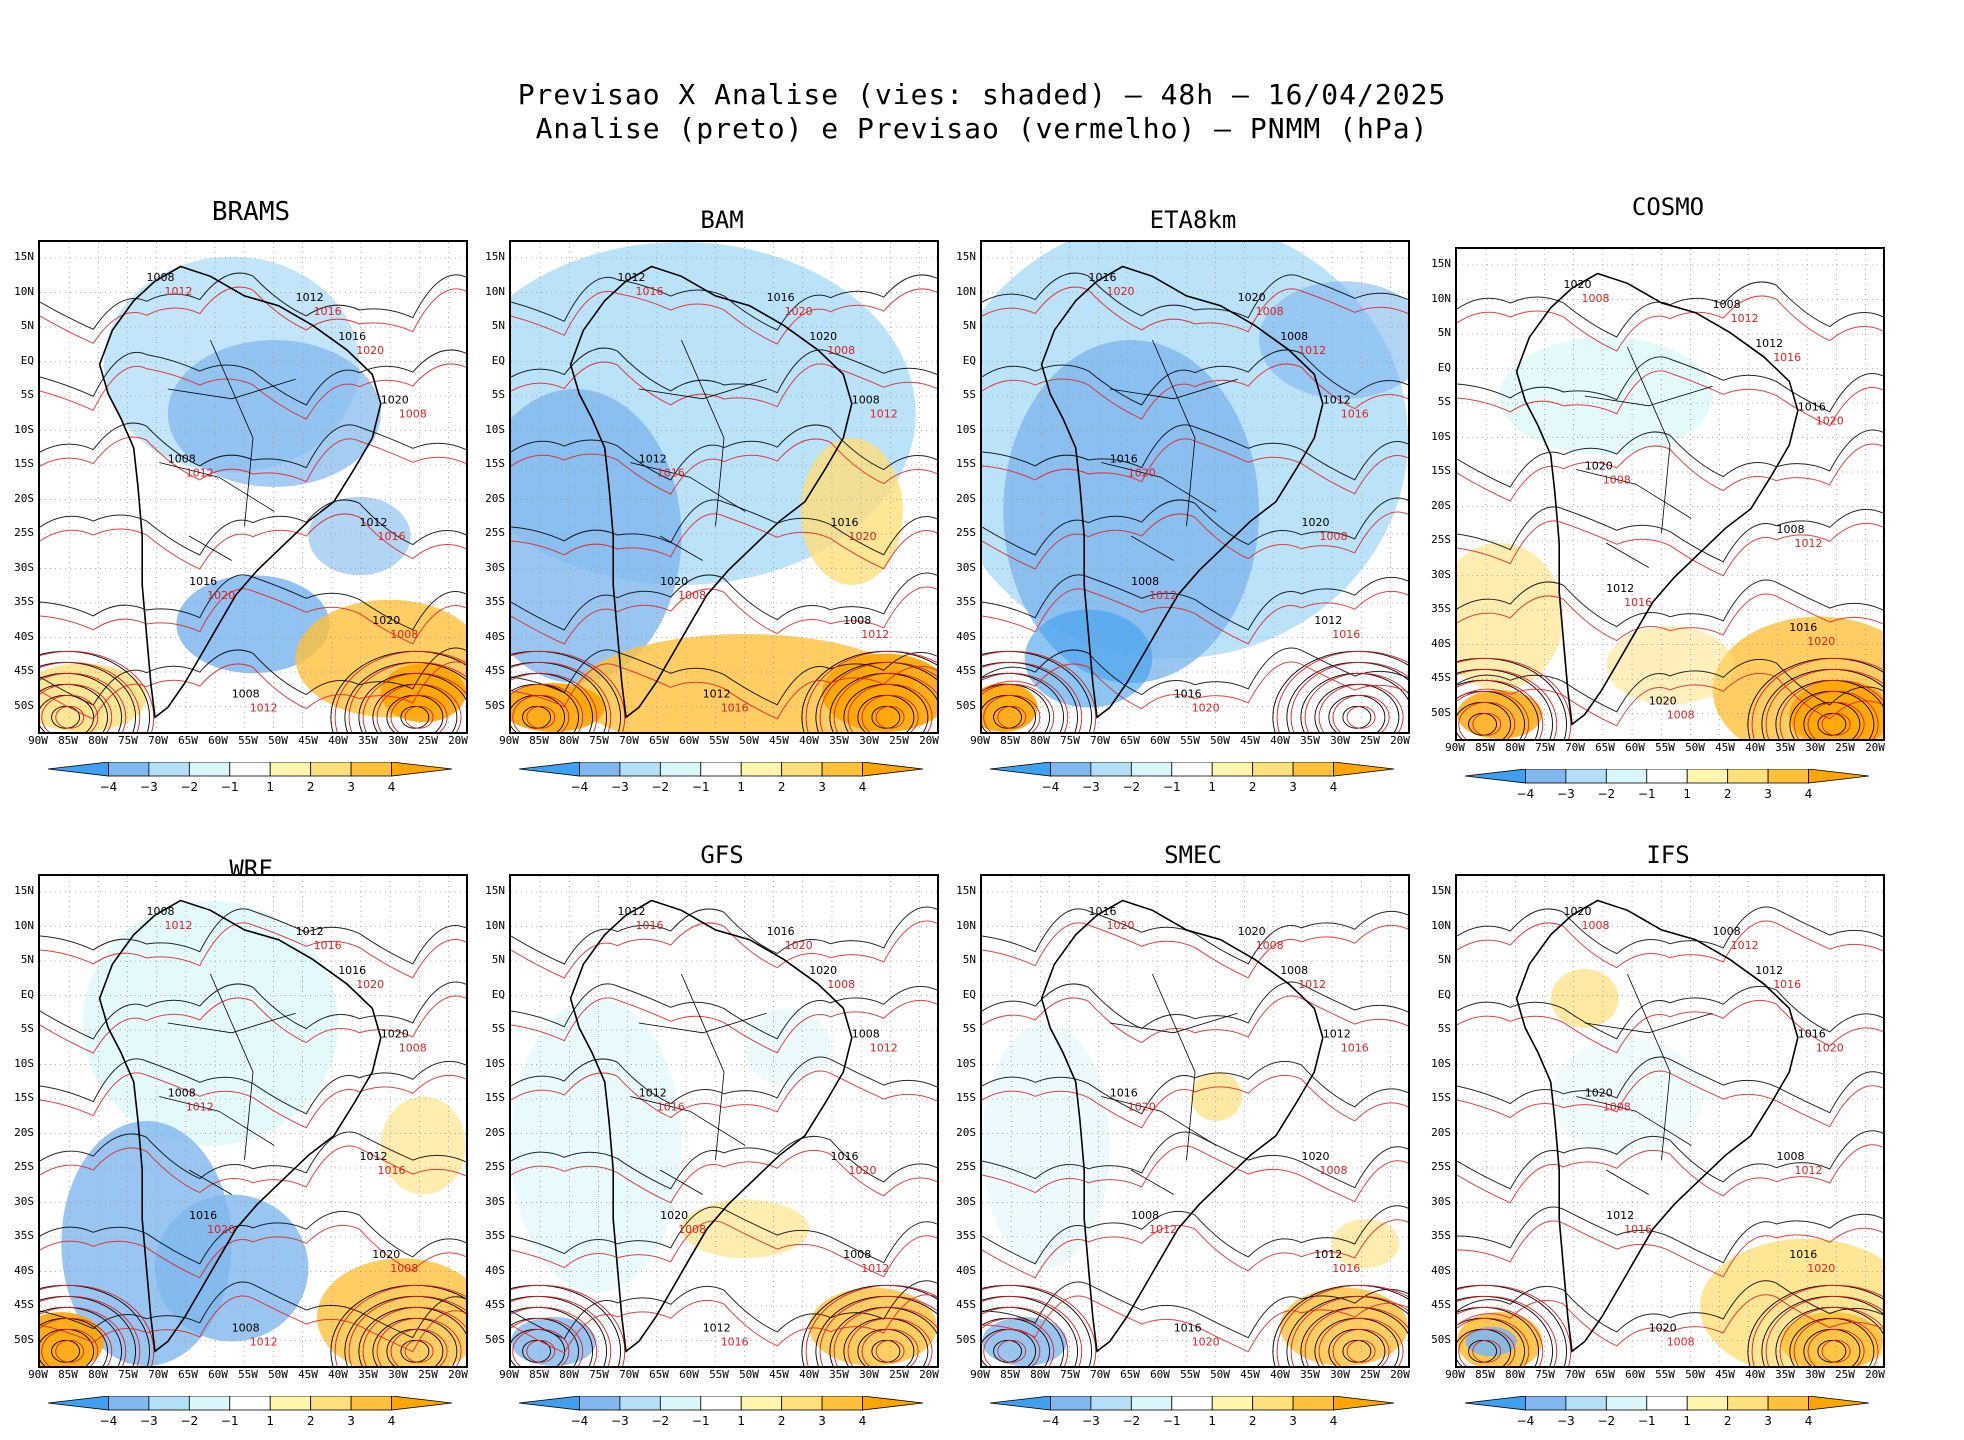 The image size is (1964, 1440). I want to click on panel-title-cosmo: COSMO, so click(1668, 207).